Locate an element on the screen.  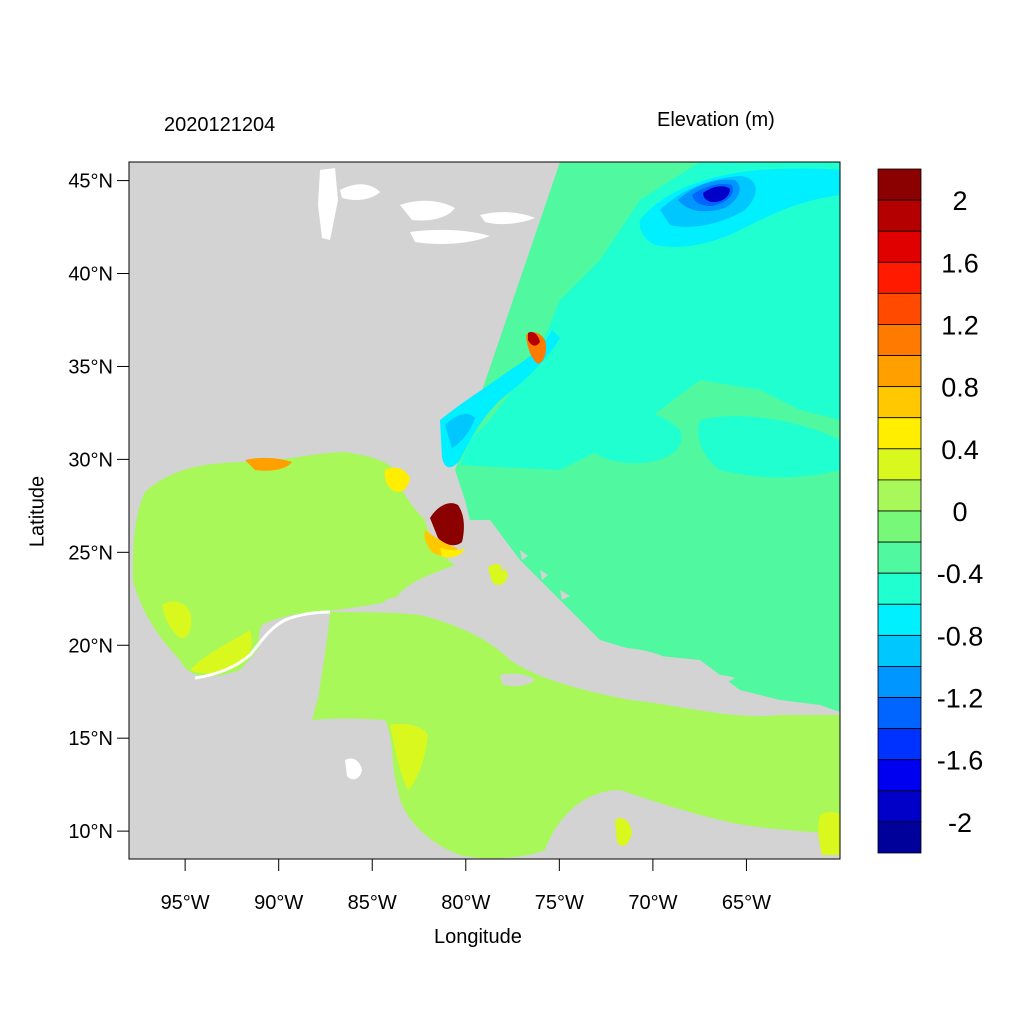
bahamas-islands is located at coordinates (535, 575).